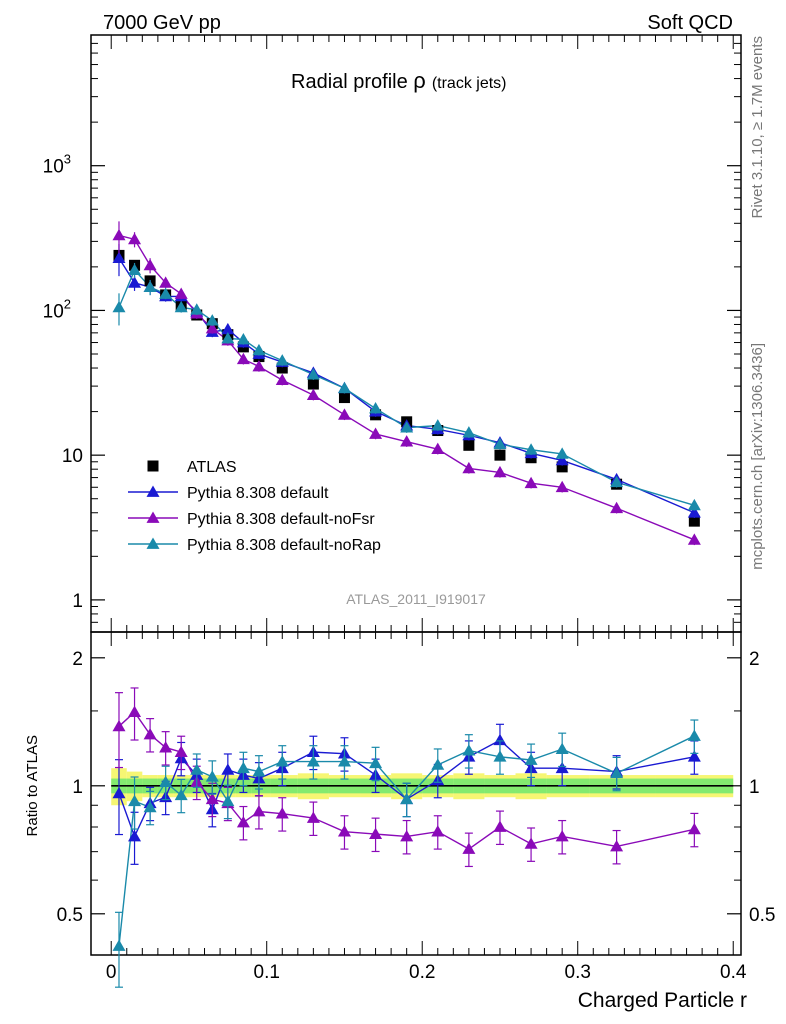 This screenshot has width=786, height=1024. I want to click on legend-label-noRap: Pythia 8.308 default-noRap, so click(284, 545).